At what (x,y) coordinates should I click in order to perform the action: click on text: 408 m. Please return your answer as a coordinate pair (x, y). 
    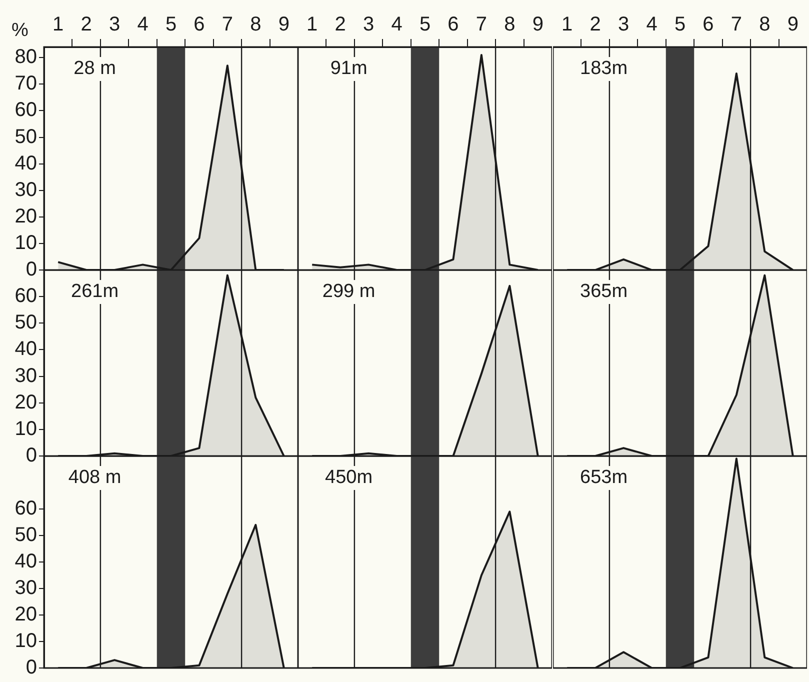
    Looking at the image, I should click on (95, 477).